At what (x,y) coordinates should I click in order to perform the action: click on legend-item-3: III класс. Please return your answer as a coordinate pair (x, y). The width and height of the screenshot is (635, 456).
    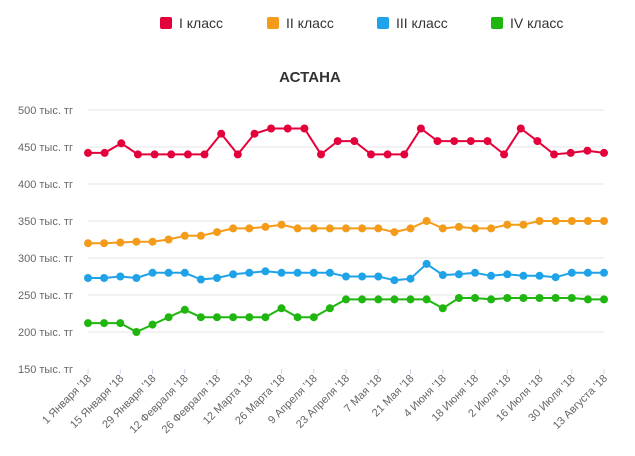
    Looking at the image, I should click on (412, 23).